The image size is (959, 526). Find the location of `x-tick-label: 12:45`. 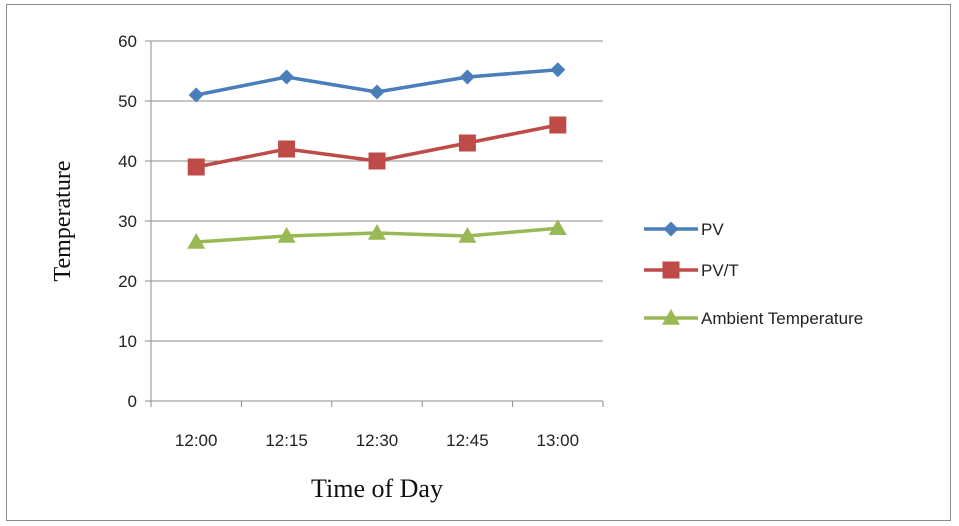

x-tick-label: 12:45 is located at coordinates (467, 440).